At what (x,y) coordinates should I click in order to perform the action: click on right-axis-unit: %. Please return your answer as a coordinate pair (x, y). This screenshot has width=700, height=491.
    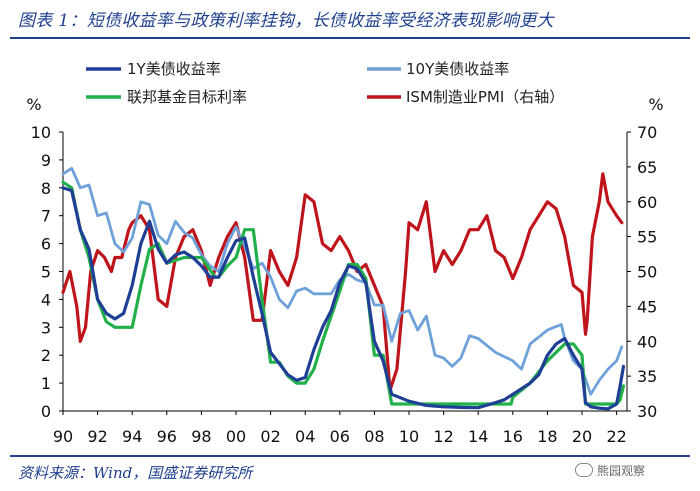
    Looking at the image, I should click on (655, 104).